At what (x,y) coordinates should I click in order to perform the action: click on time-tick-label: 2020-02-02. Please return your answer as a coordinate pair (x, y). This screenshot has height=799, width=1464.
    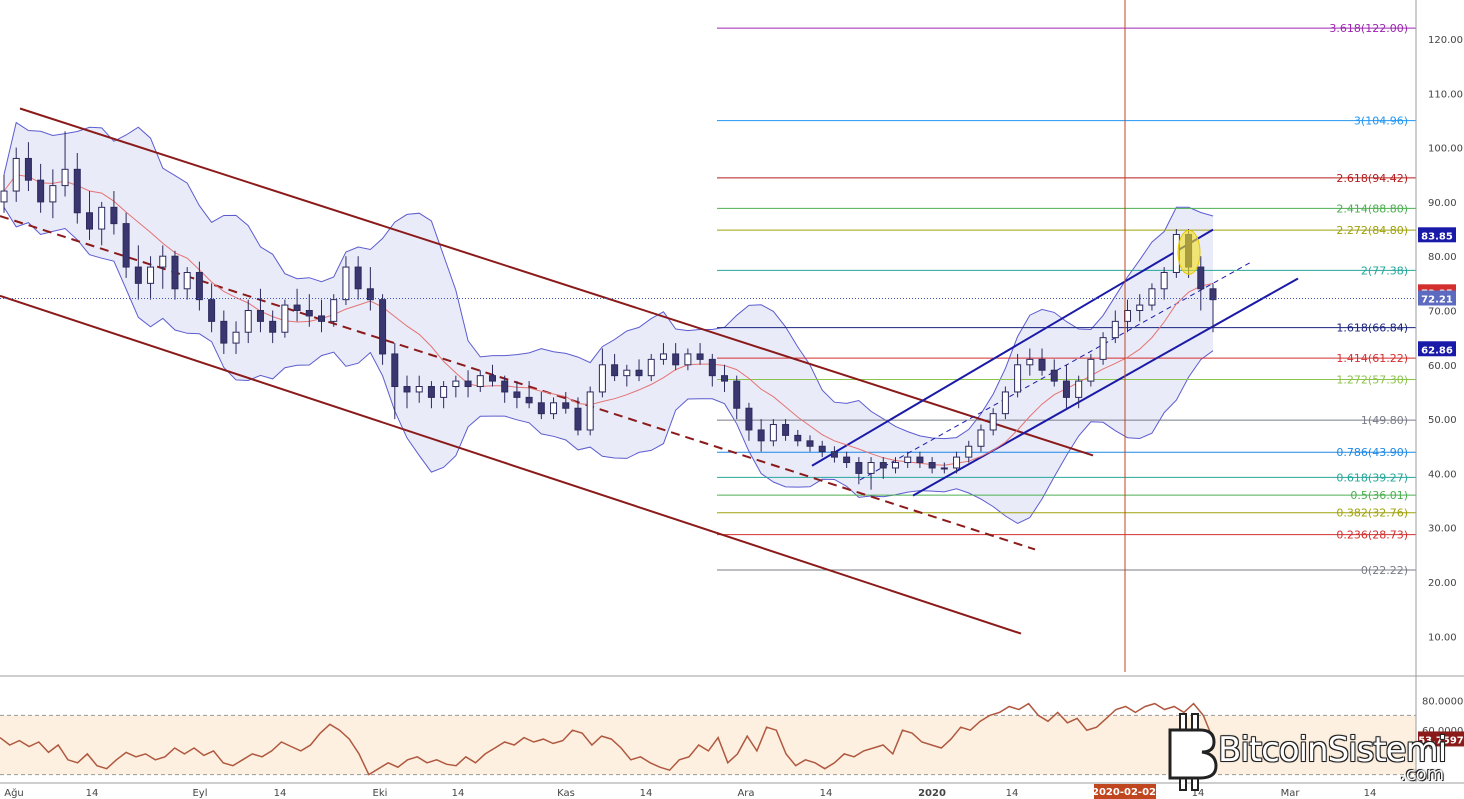
    Looking at the image, I should click on (1124, 792).